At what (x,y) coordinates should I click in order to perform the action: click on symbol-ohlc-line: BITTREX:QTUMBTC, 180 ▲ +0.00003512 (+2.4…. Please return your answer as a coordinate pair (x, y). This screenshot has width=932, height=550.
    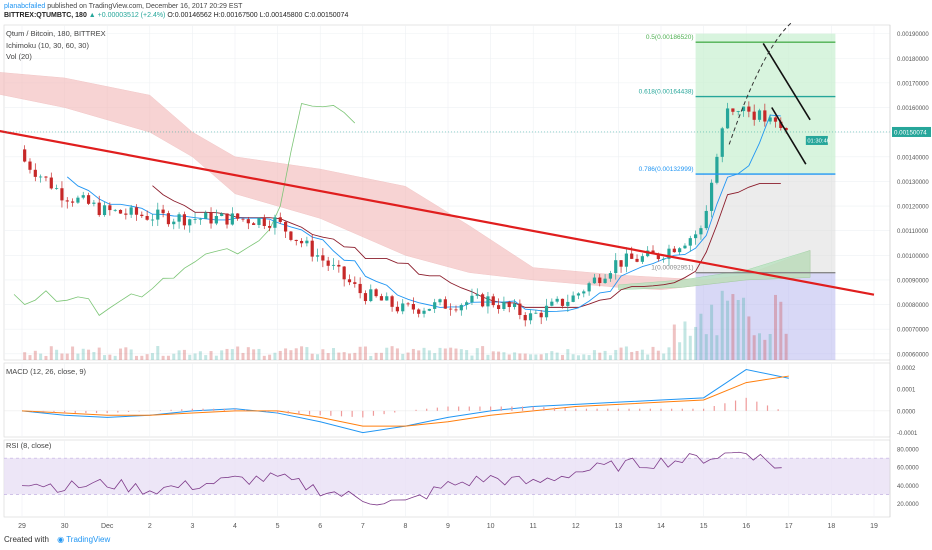
    Looking at the image, I should click on (176, 15).